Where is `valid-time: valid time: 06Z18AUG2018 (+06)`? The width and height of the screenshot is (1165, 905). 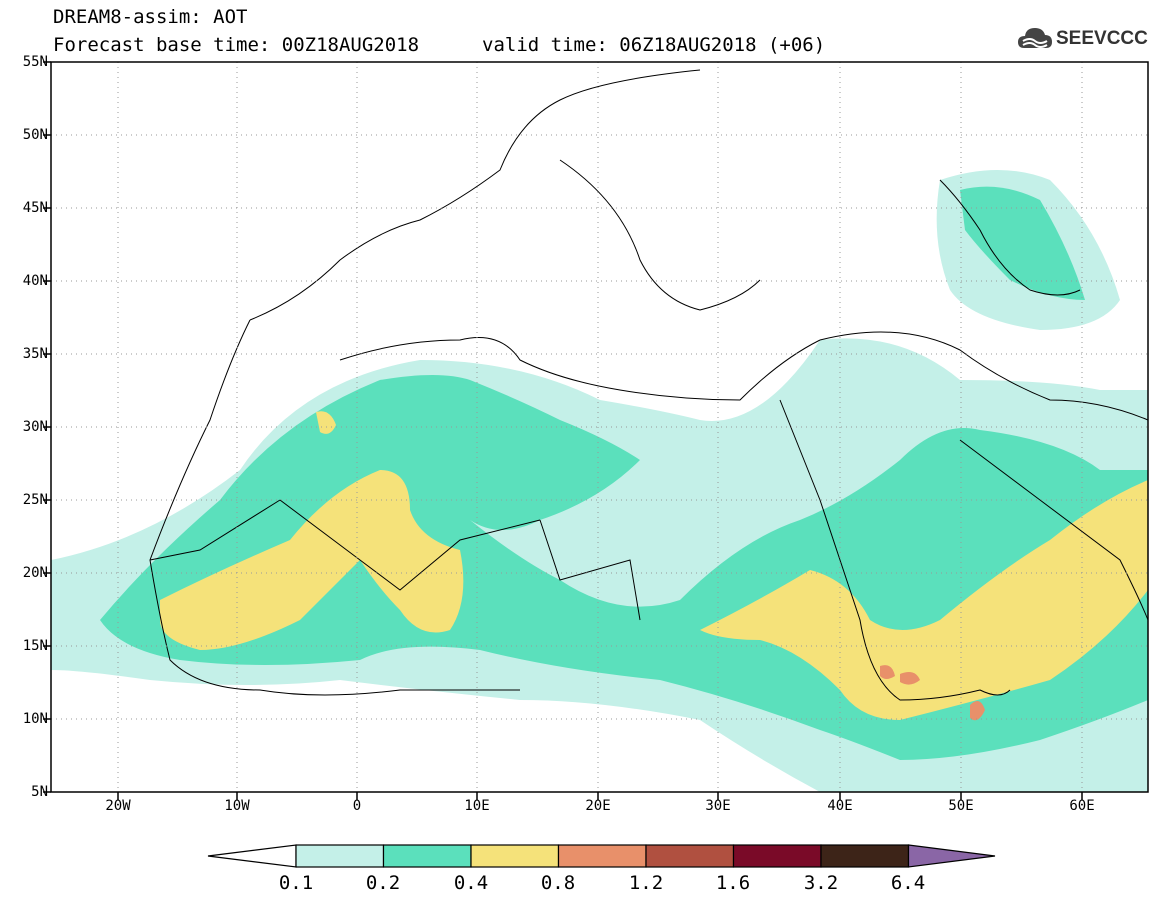
valid-time: valid time: 06Z18AUG2018 (+06) is located at coordinates (654, 45).